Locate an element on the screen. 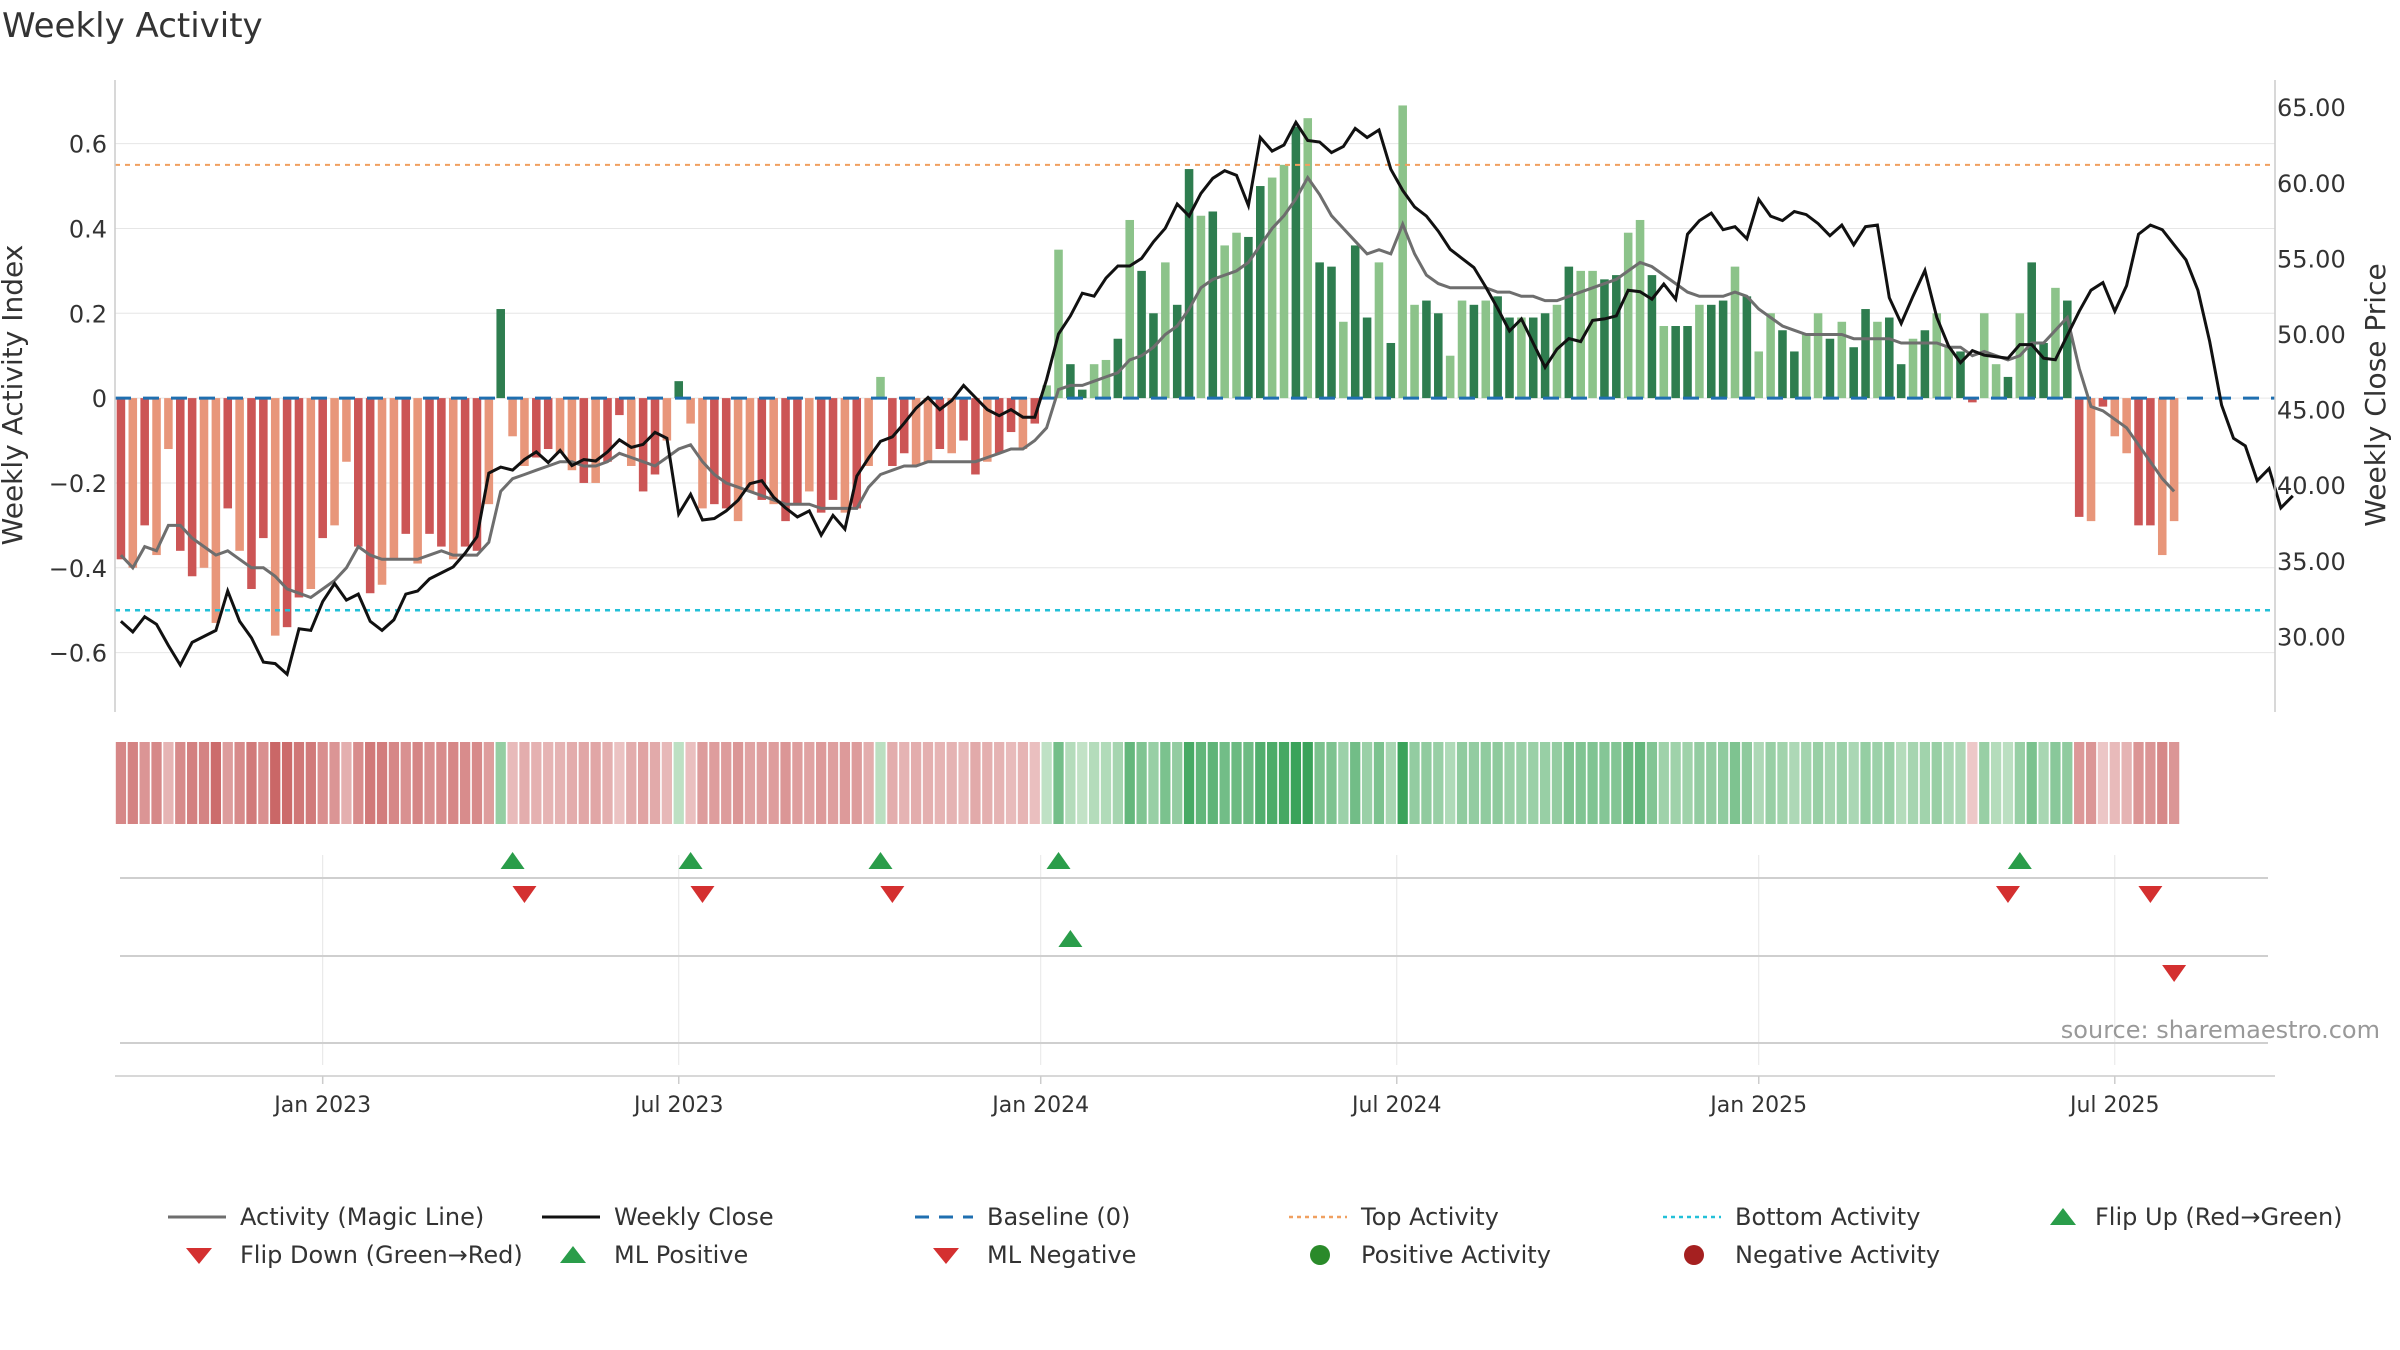  legend-label: Baseline (0) is located at coordinates (1059, 1217).